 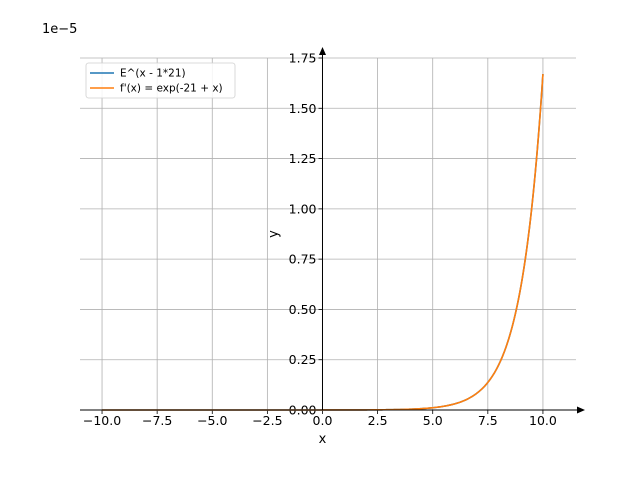 What do you see at coordinates (212, 420) in the screenshot?
I see `x-tick-label: −5.0` at bounding box center [212, 420].